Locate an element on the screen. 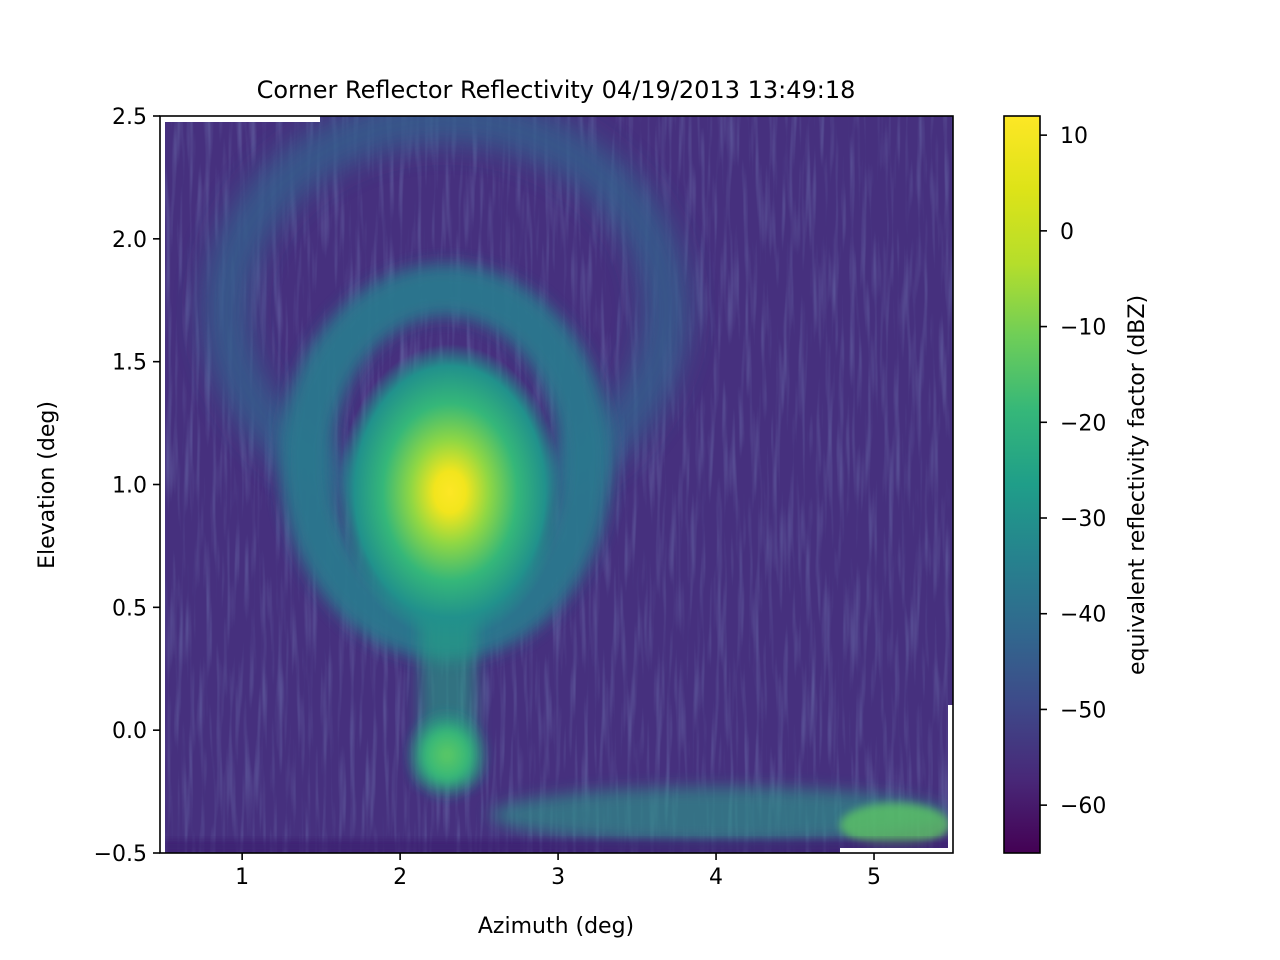  colorbar-tick-label: −10 is located at coordinates (1083, 328).